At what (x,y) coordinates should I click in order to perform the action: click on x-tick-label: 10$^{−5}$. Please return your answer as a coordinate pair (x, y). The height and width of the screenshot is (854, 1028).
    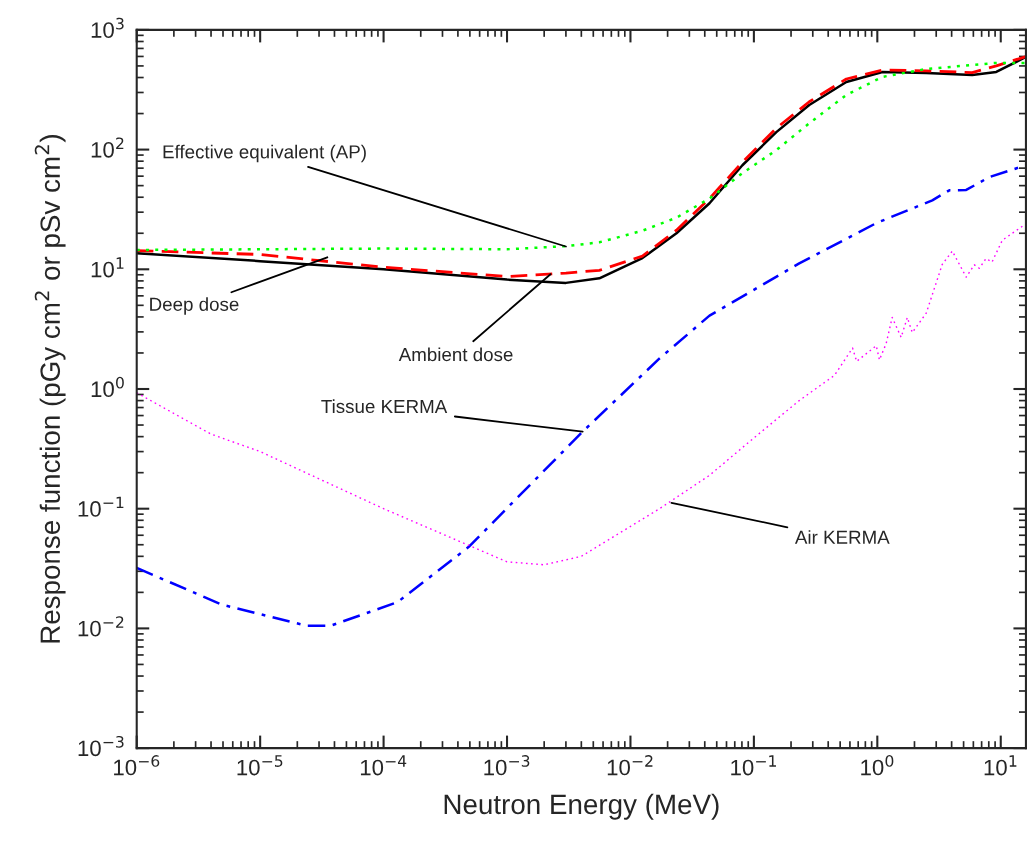
    Looking at the image, I should click on (260, 765).